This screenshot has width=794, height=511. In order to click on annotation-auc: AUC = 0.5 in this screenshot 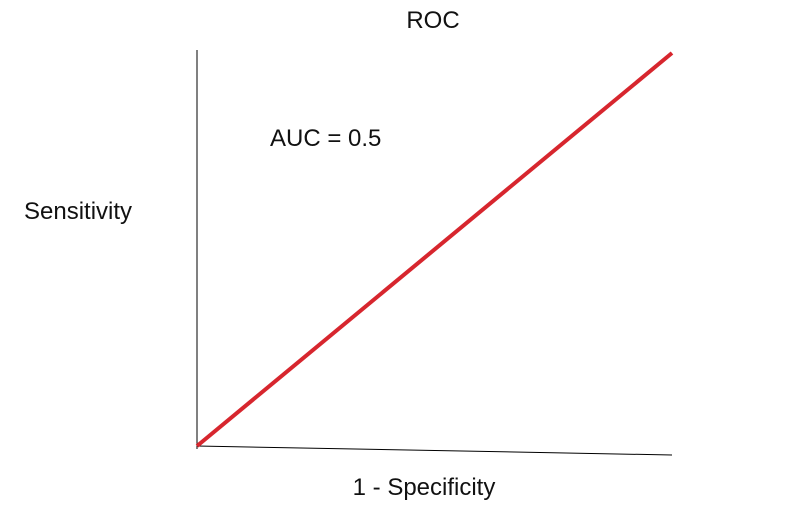, I will do `click(325, 138)`.